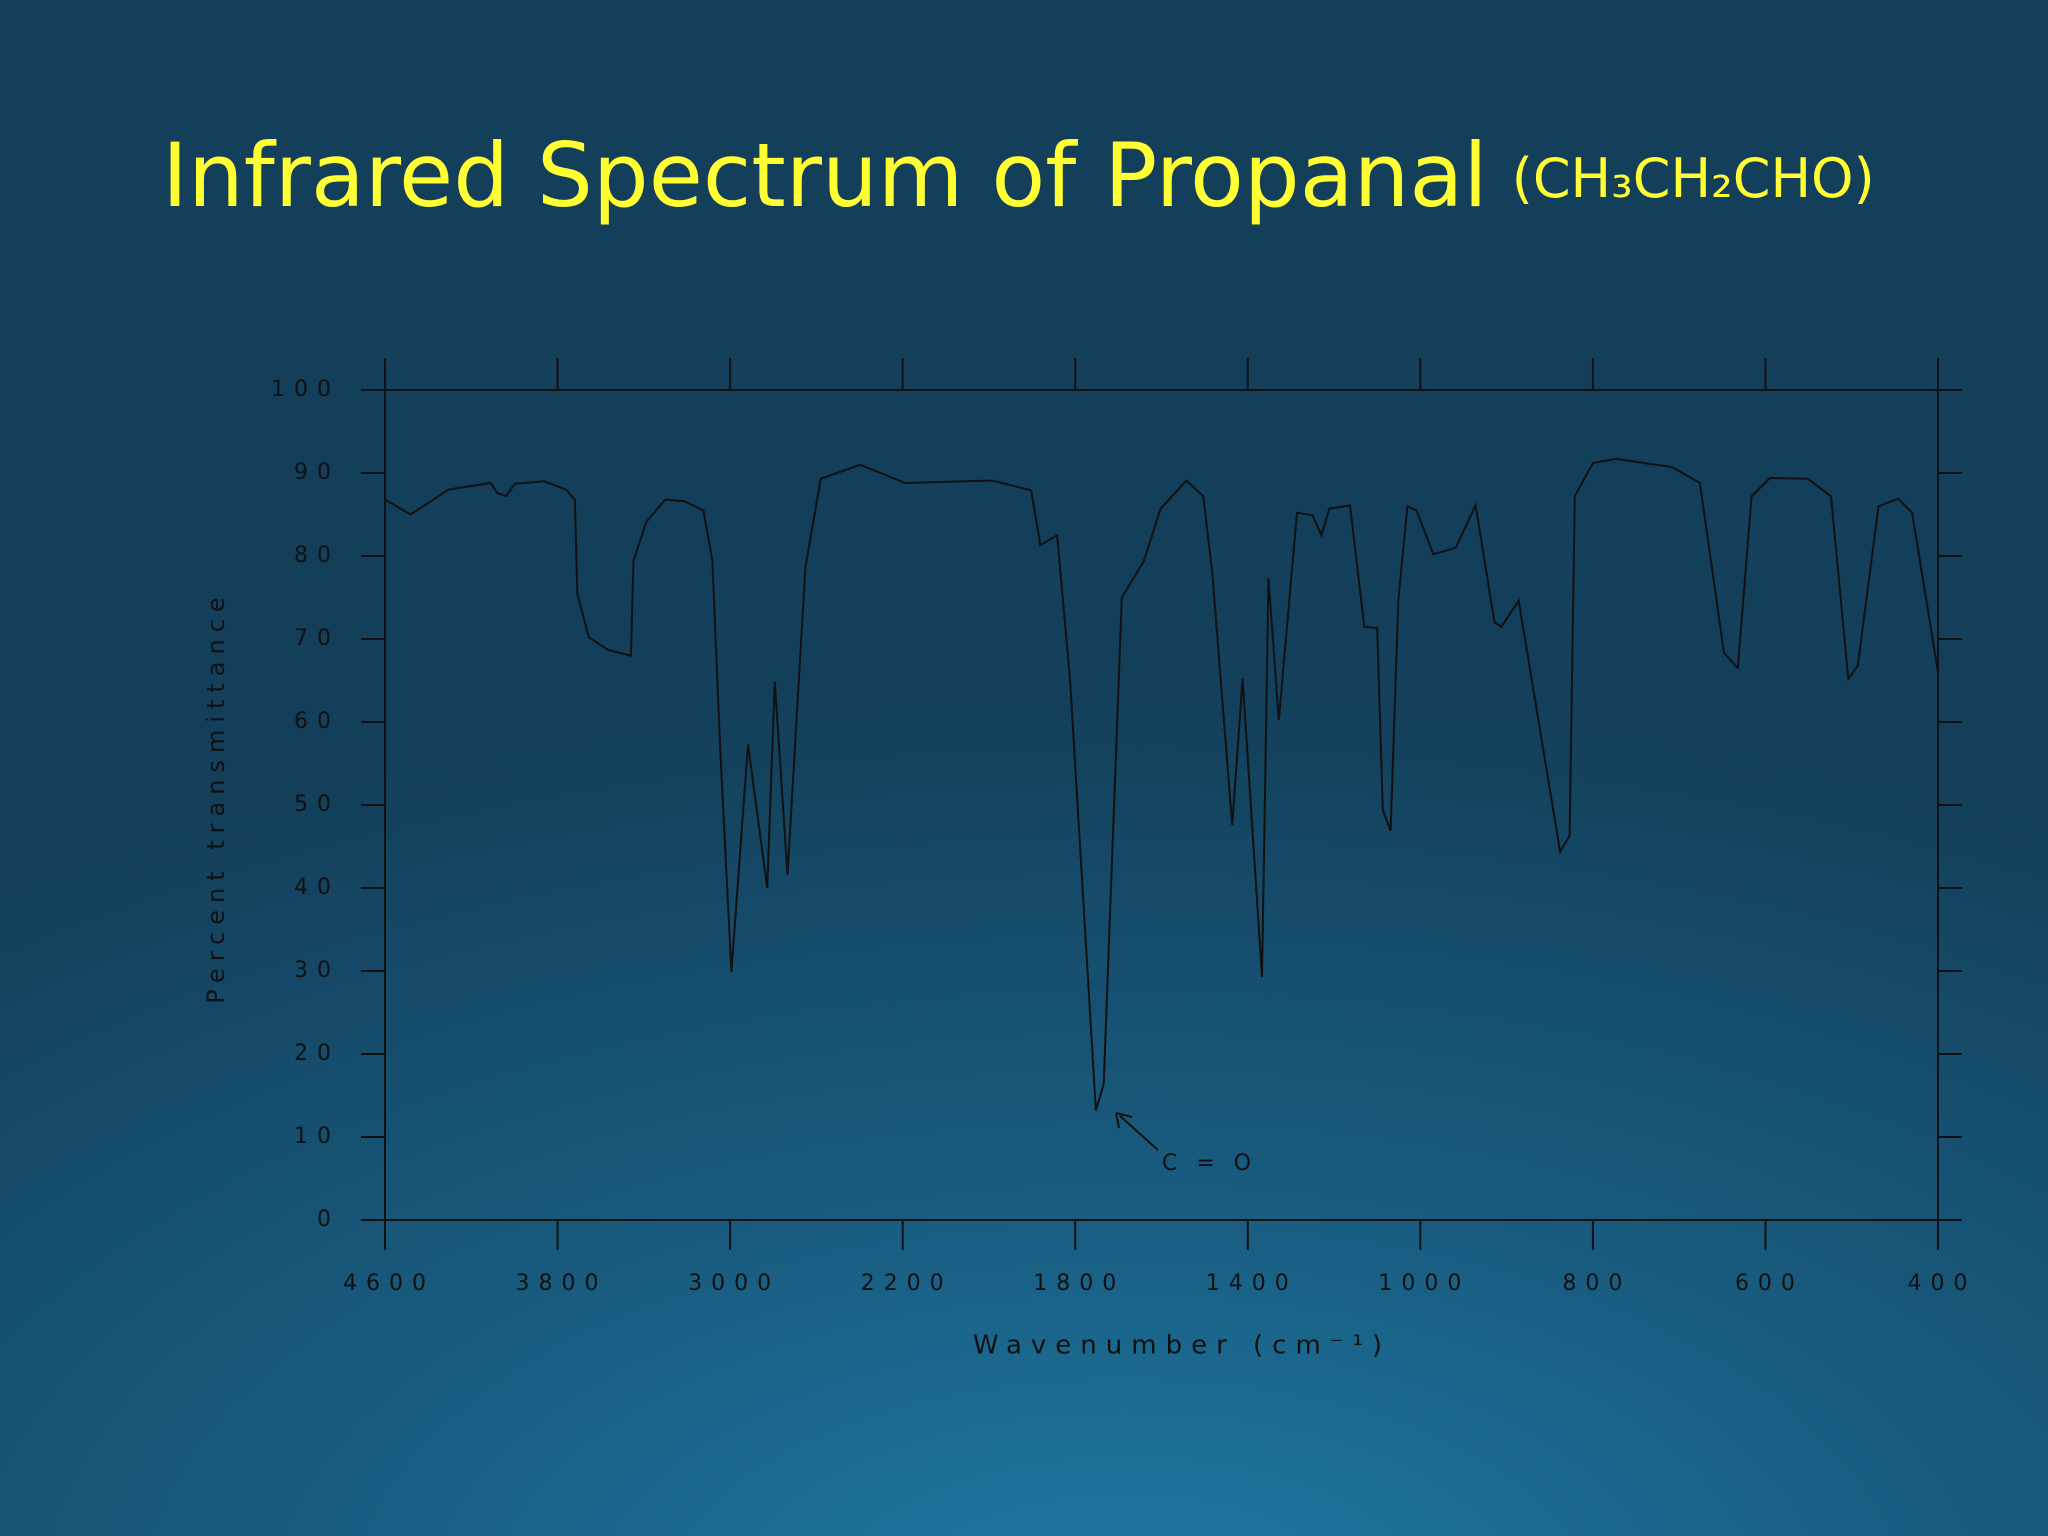 This screenshot has width=2048, height=1536. I want to click on formula: (CH₃CH₂CHO), so click(1693, 178).